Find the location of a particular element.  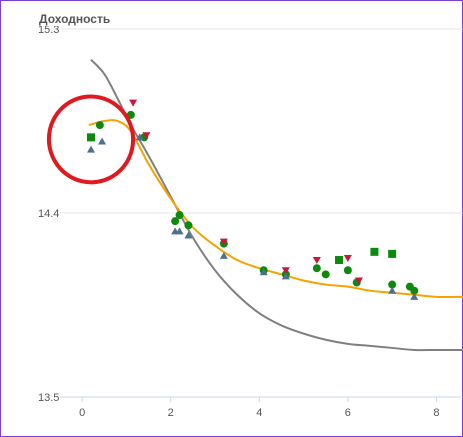

x-tick-label: 0 is located at coordinates (82, 413).